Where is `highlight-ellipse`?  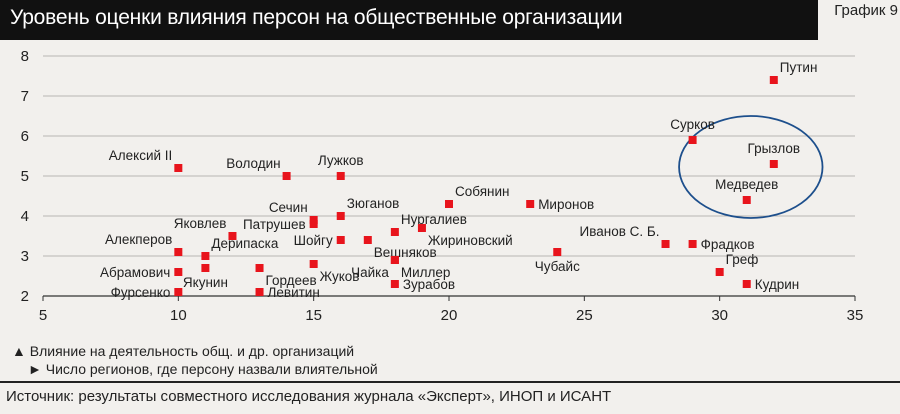 highlight-ellipse is located at coordinates (751, 167).